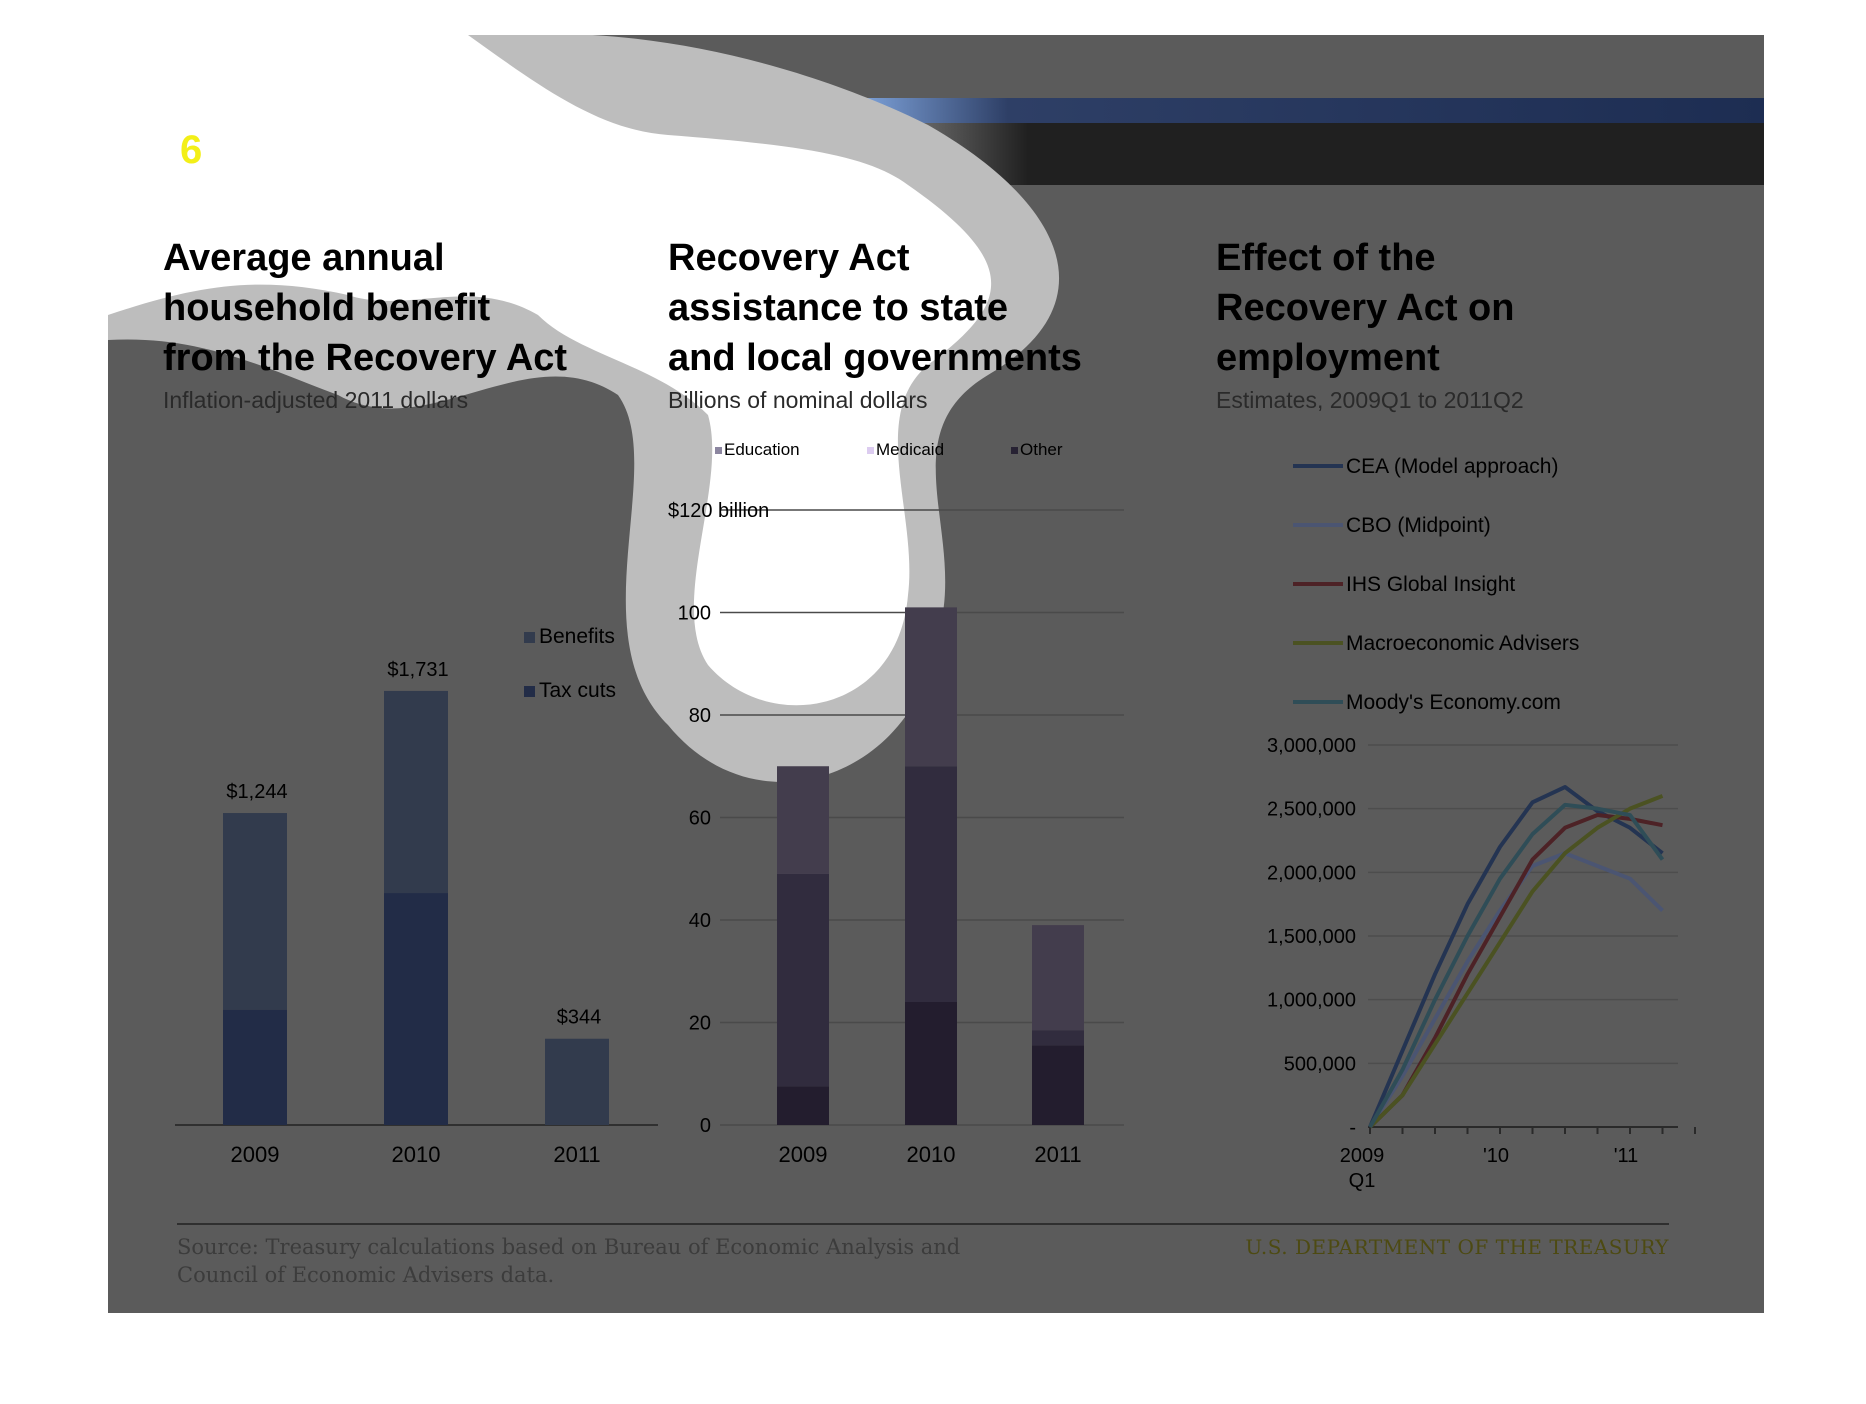  Describe the element at coordinates (1452, 466) in the screenshot. I see `chart3-legend-label: CEA (Model approach)` at that location.